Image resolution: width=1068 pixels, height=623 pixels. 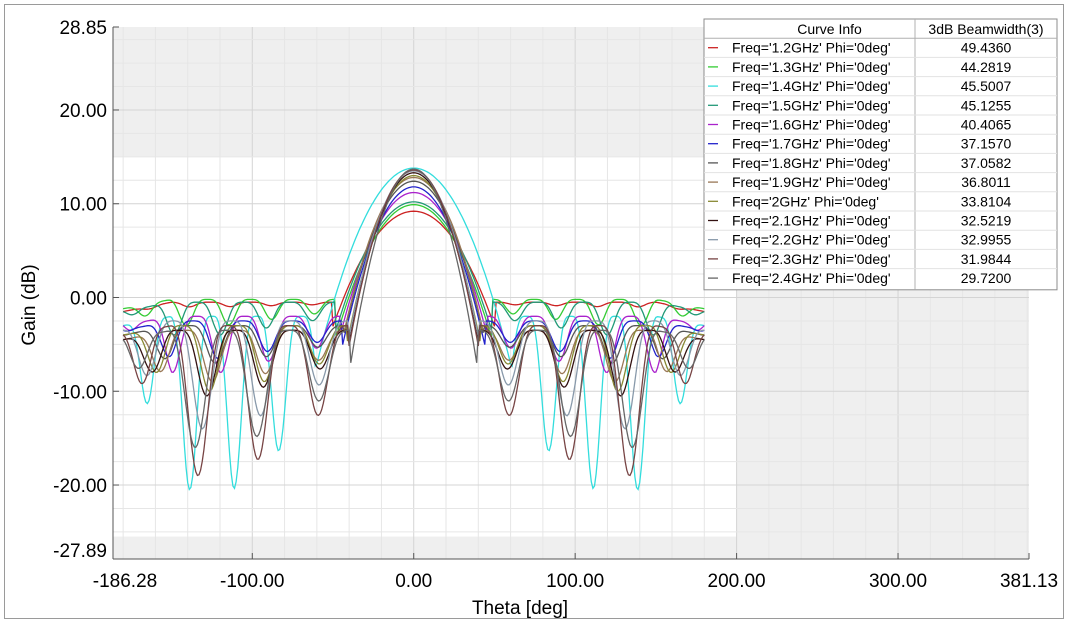 What do you see at coordinates (986, 125) in the screenshot?
I see `legend-series-value: 40.4065` at bounding box center [986, 125].